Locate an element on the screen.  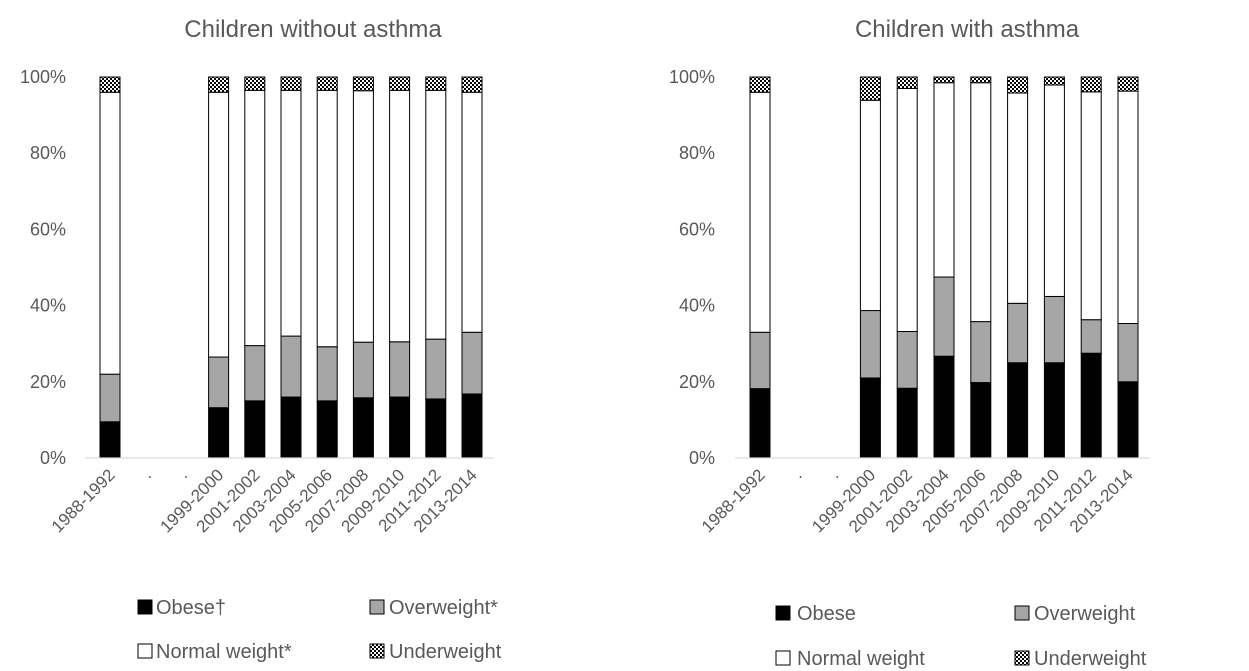
chart-title: Children with asthma is located at coordinates (967, 29).